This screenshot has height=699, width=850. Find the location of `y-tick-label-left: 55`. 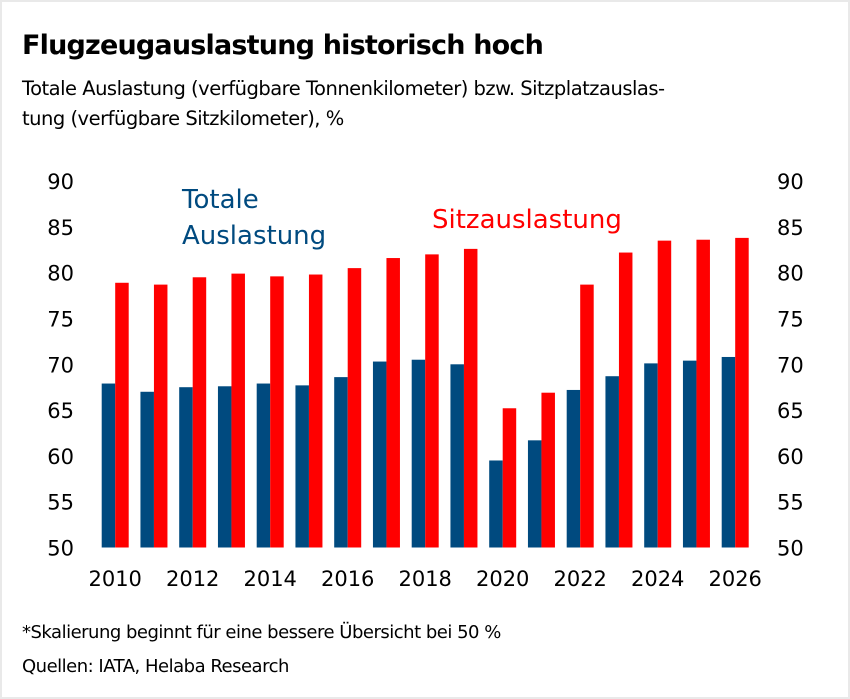

y-tick-label-left: 55 is located at coordinates (60, 503).